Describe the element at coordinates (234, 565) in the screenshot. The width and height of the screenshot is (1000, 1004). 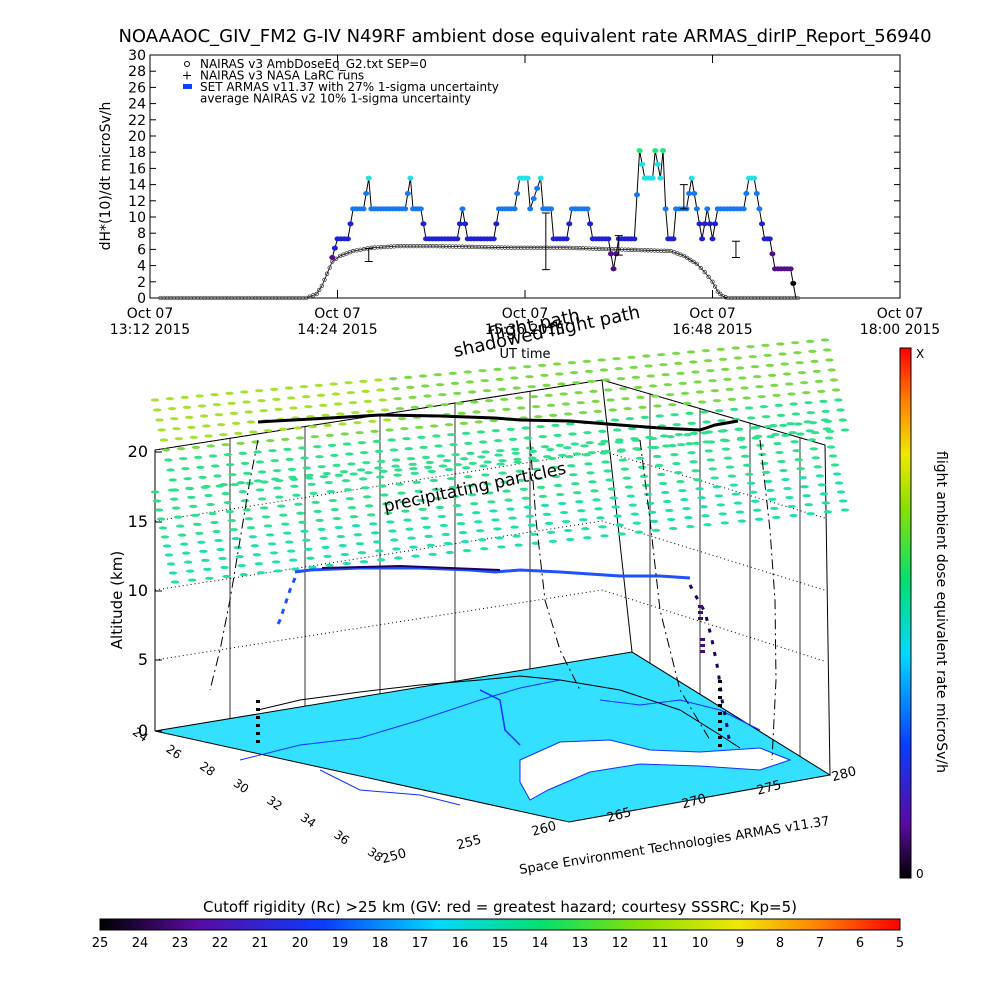
I see `projection-line` at that location.